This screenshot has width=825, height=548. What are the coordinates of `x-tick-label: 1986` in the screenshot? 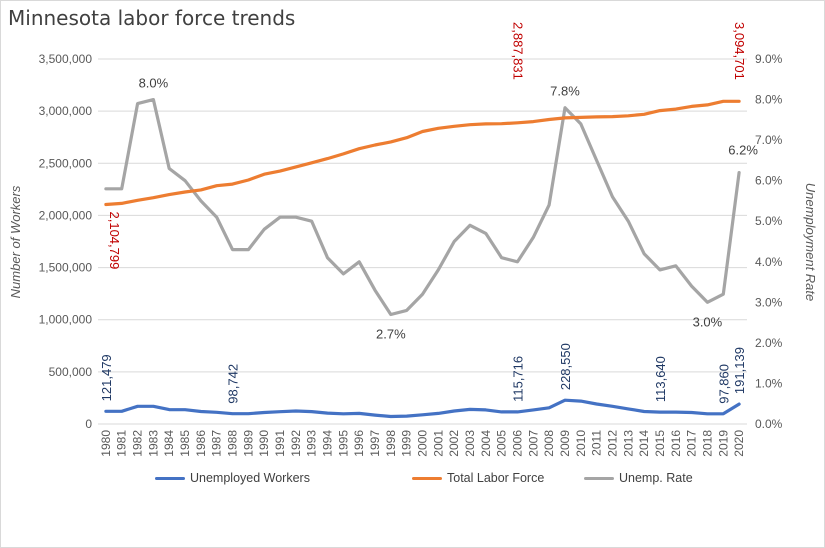 It's located at (201, 443).